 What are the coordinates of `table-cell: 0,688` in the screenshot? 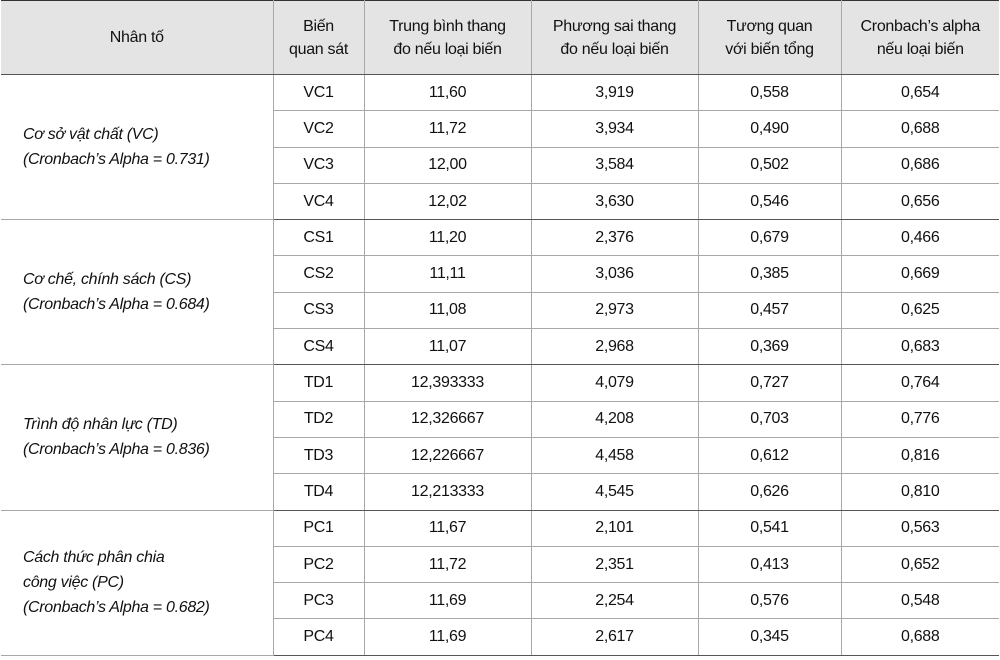 It's located at (919, 637).